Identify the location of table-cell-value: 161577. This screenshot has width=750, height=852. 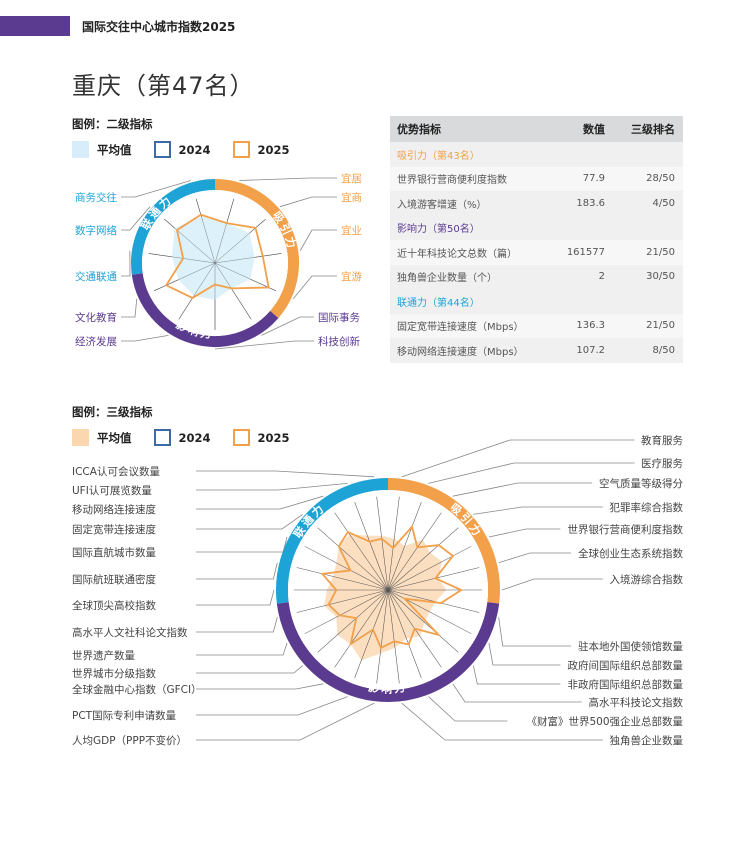
(585, 252).